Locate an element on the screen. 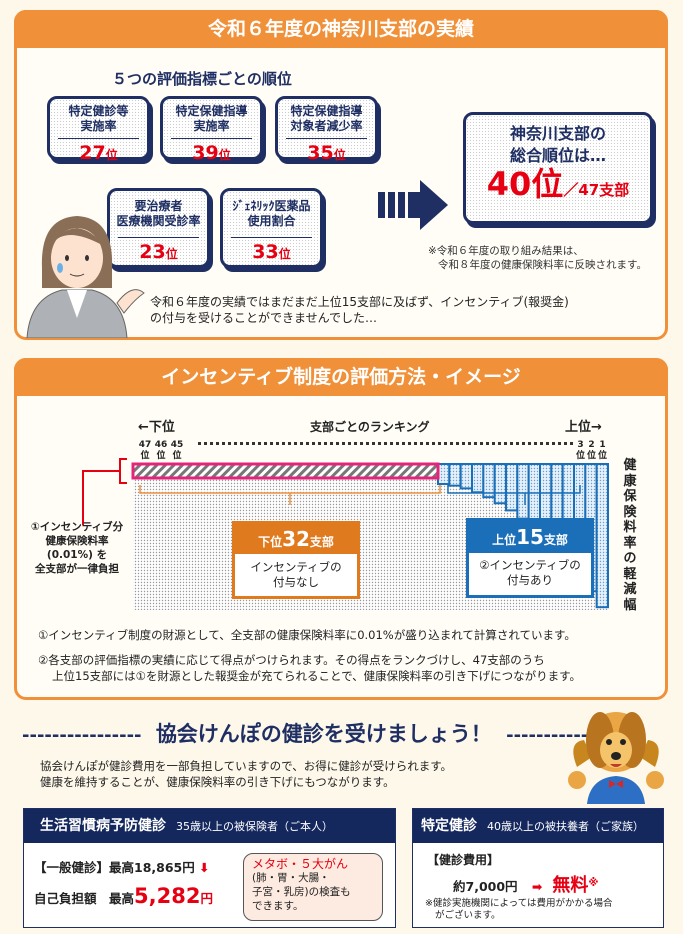 The width and height of the screenshot is (683, 934). rank-label: 1位 is located at coordinates (602, 450).